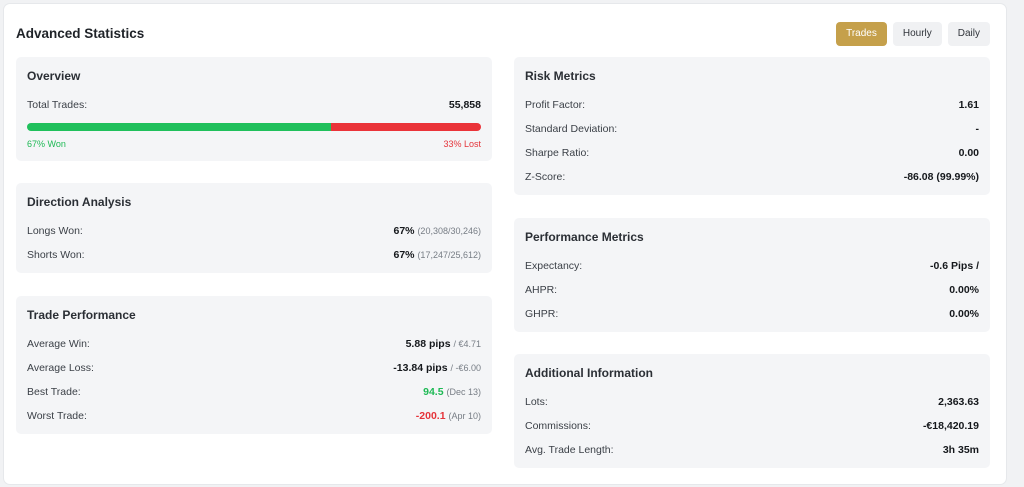 This screenshot has width=1024, height=487. Describe the element at coordinates (752, 402) in the screenshot. I see `lots-row: Lots: 2,363.63` at that location.